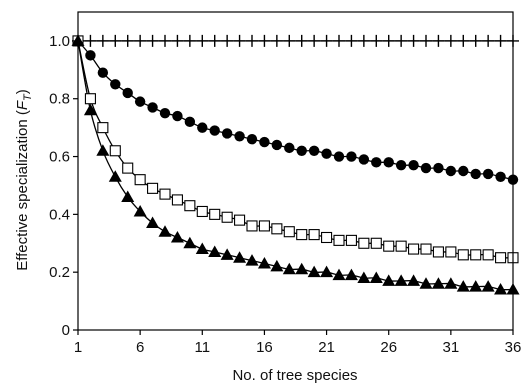  Describe the element at coordinates (66, 330) in the screenshot. I see `y-tick-label: 0` at that location.